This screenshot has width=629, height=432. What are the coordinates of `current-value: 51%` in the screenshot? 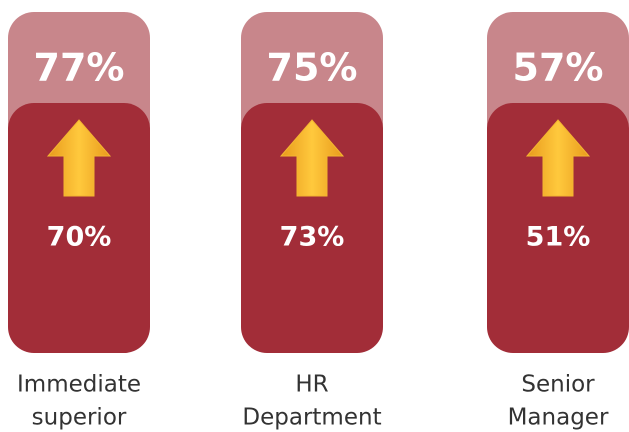 It's located at (558, 237).